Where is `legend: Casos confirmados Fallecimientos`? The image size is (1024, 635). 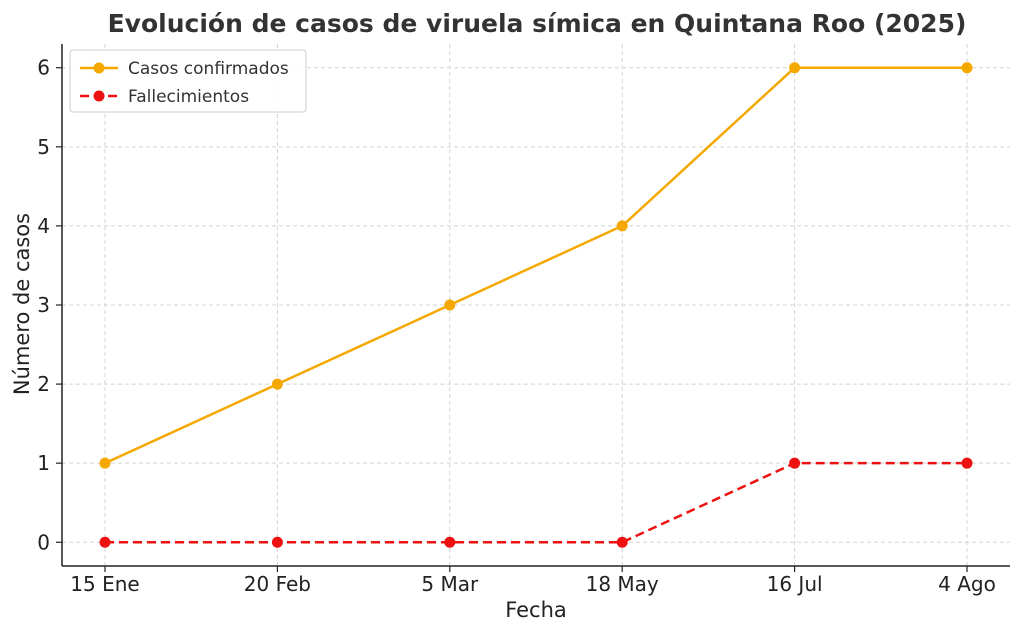
legend: Casos confirmados Fallecimientos is located at coordinates (188, 81).